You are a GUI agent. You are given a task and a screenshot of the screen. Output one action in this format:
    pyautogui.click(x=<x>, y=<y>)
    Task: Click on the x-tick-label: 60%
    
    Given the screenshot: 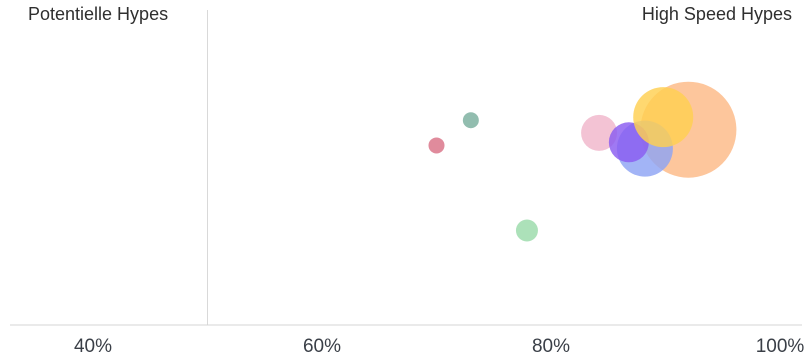 What is the action you would take?
    pyautogui.click(x=322, y=346)
    